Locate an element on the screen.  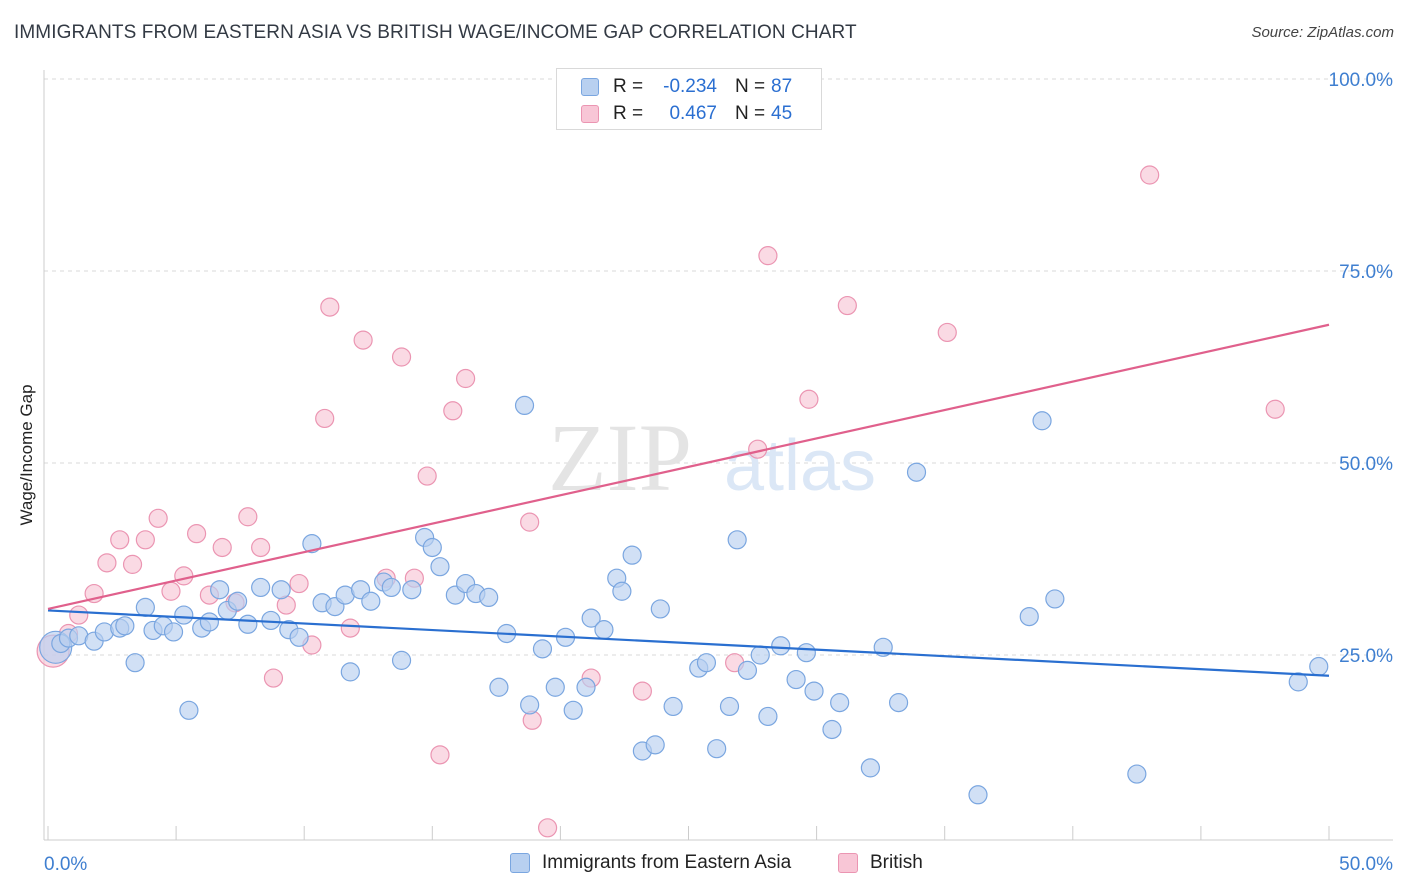
legend-row-pink: R = 0.467 N = 45 is located at coordinates (689, 114).